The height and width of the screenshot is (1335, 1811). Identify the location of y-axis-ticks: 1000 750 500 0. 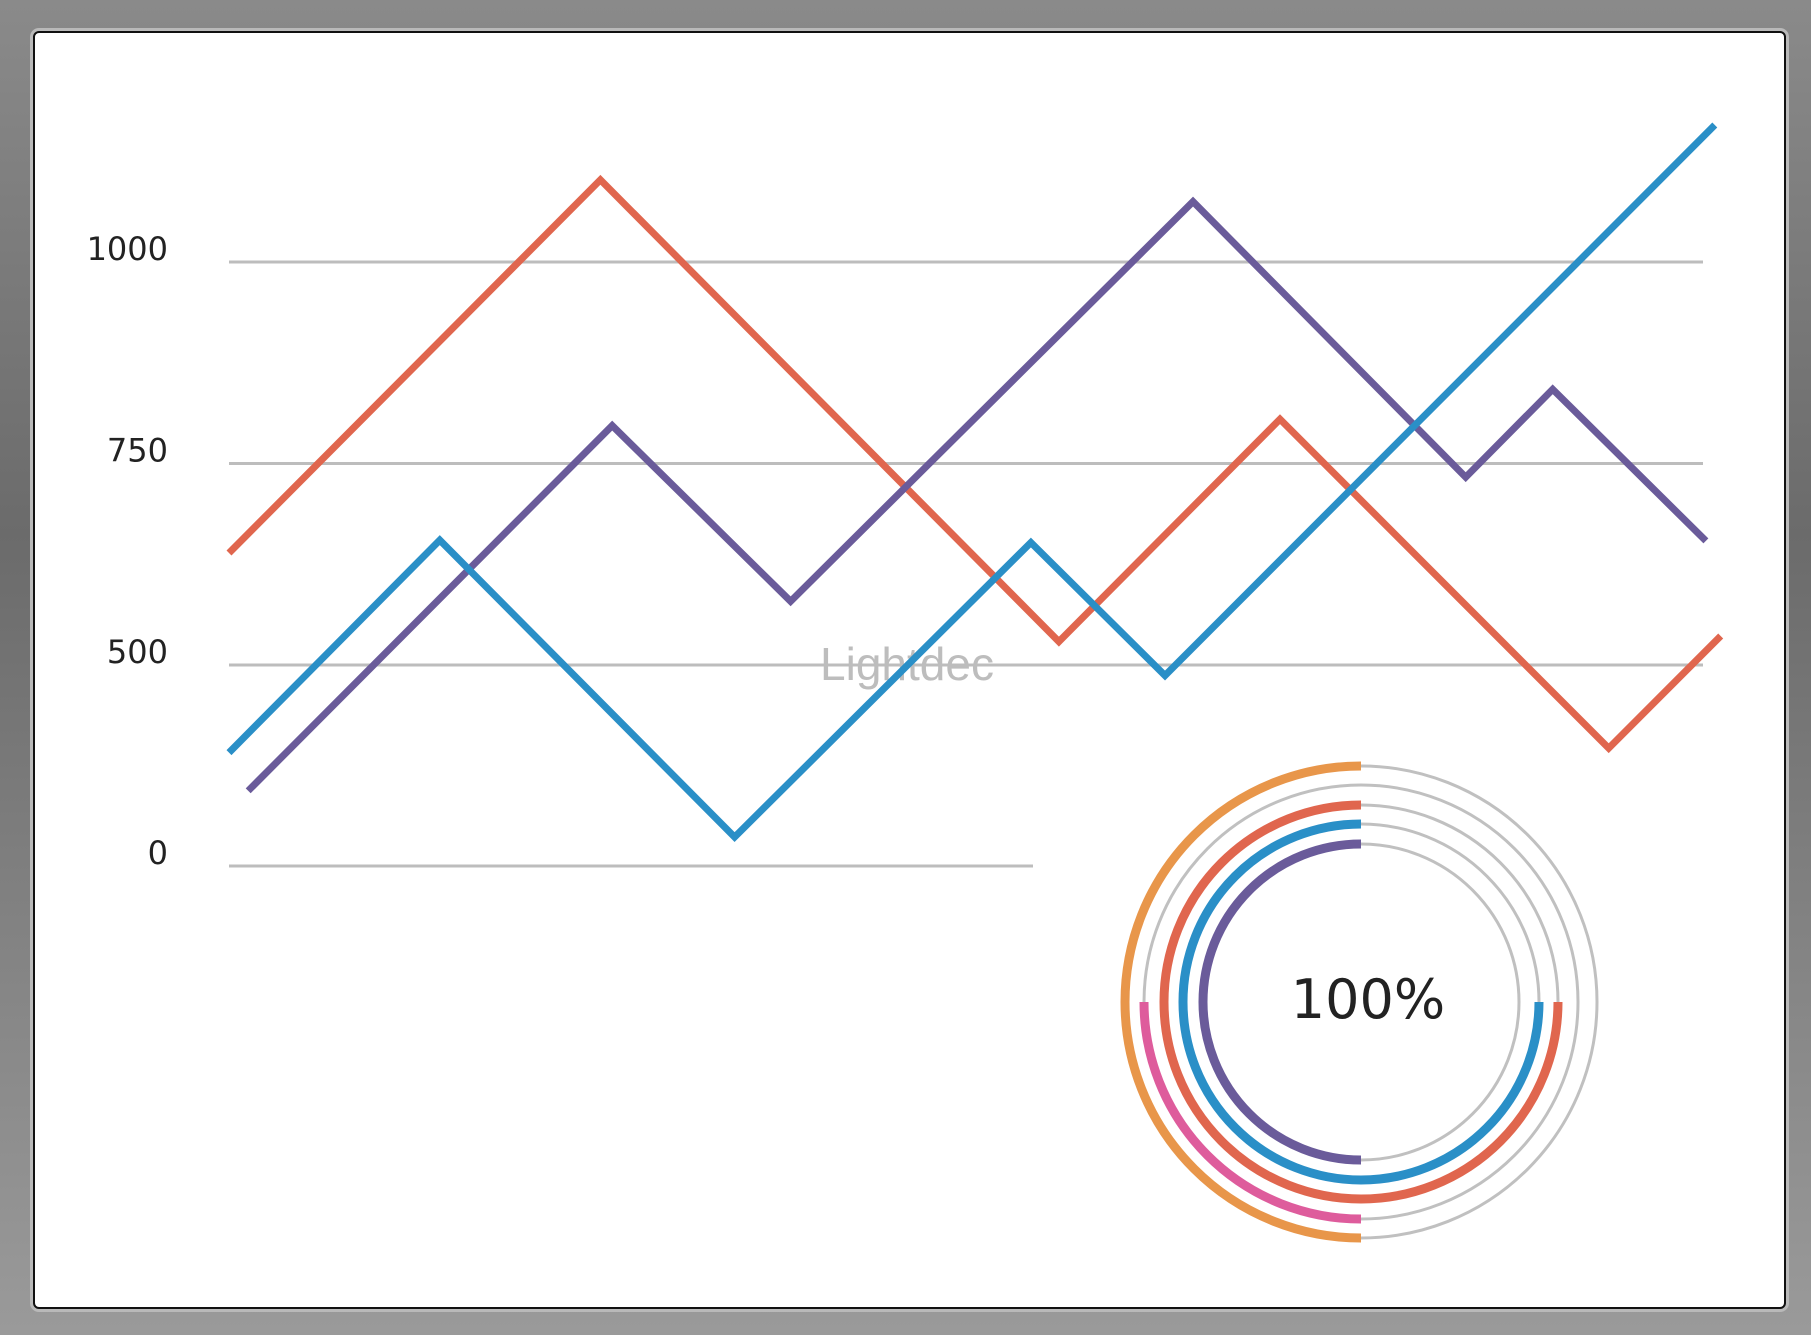
(127, 551).